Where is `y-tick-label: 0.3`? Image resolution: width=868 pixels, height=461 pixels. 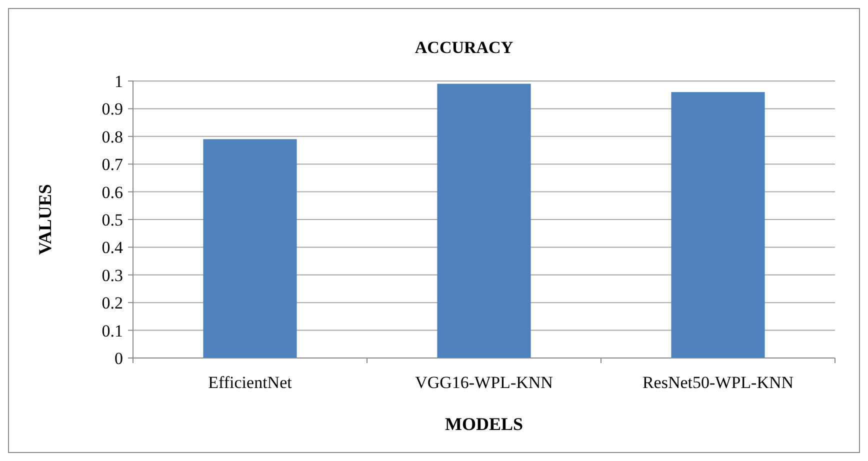 y-tick-label: 0.3 is located at coordinates (112, 275).